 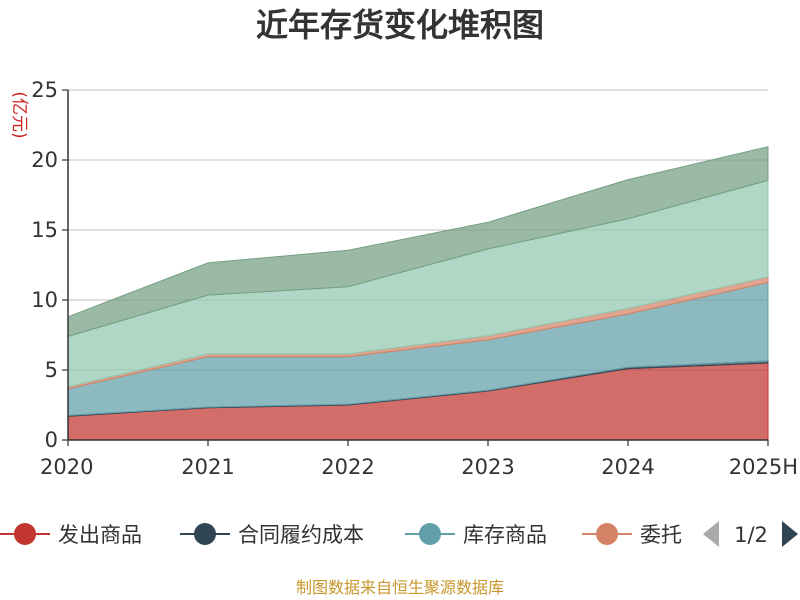 I want to click on legend-item: 合同履约成本, so click(x=272, y=535).